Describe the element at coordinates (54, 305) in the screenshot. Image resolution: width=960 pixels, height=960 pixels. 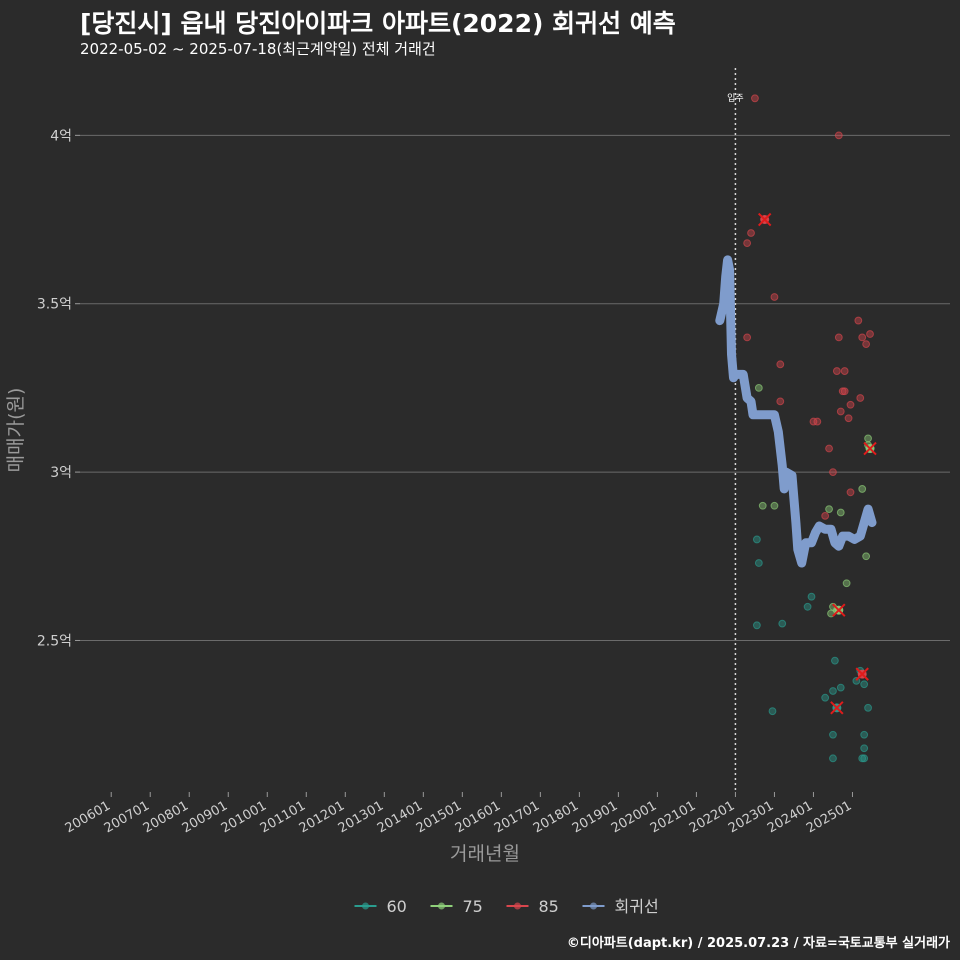
I see `y-tick-label: 3.5억` at that location.